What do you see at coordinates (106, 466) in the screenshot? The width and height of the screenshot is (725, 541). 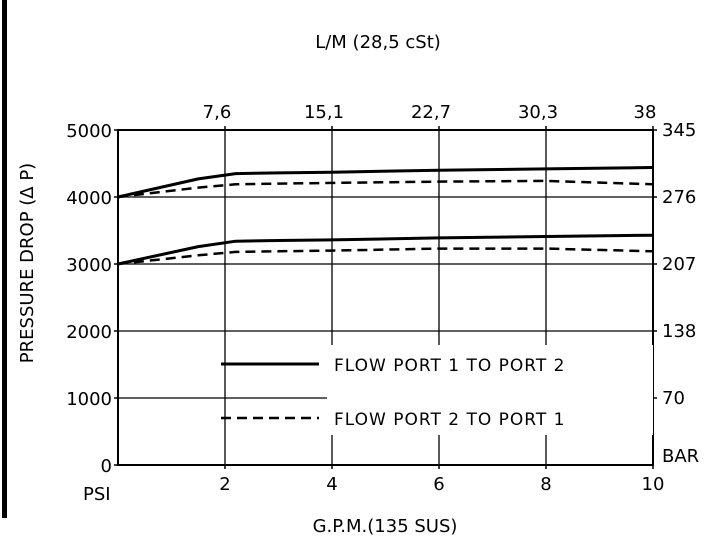 I see `y-tick-label: 0` at bounding box center [106, 466].